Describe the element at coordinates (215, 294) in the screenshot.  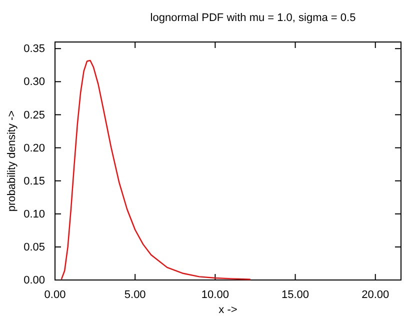
I see `x-tick-label: 10.00` at that location.